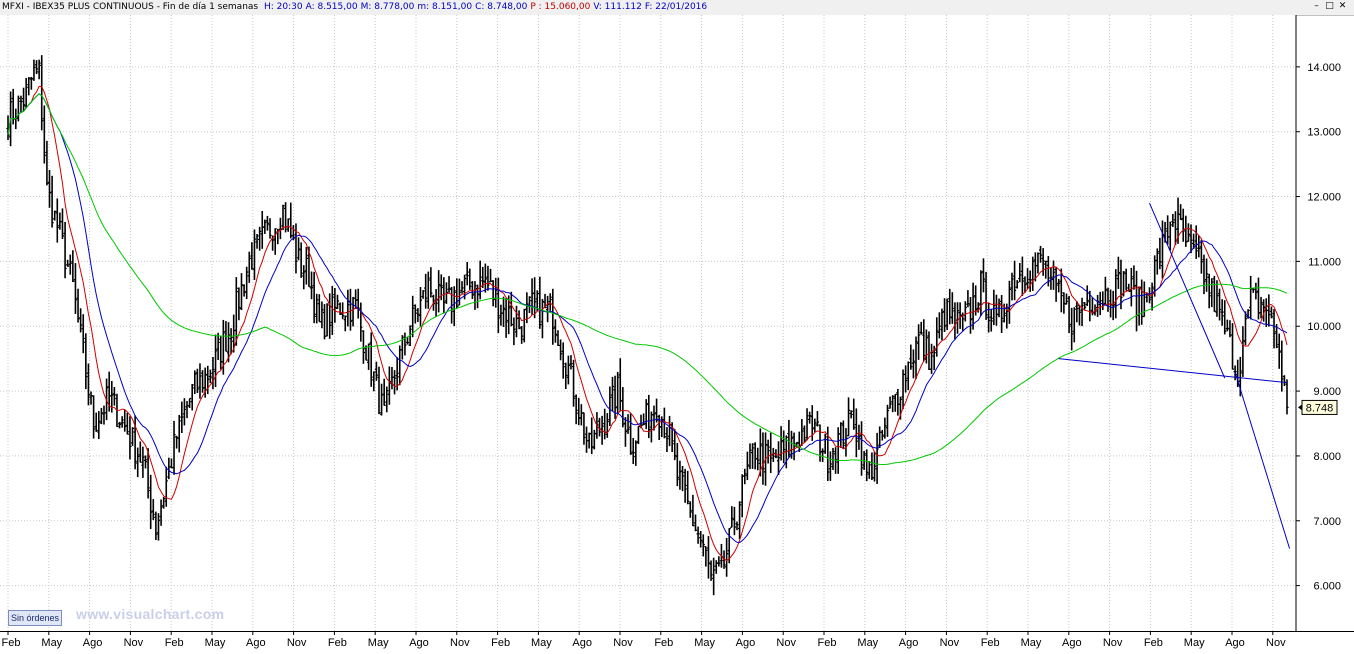  I want to click on x-tick-label: Nov, so click(786, 643).